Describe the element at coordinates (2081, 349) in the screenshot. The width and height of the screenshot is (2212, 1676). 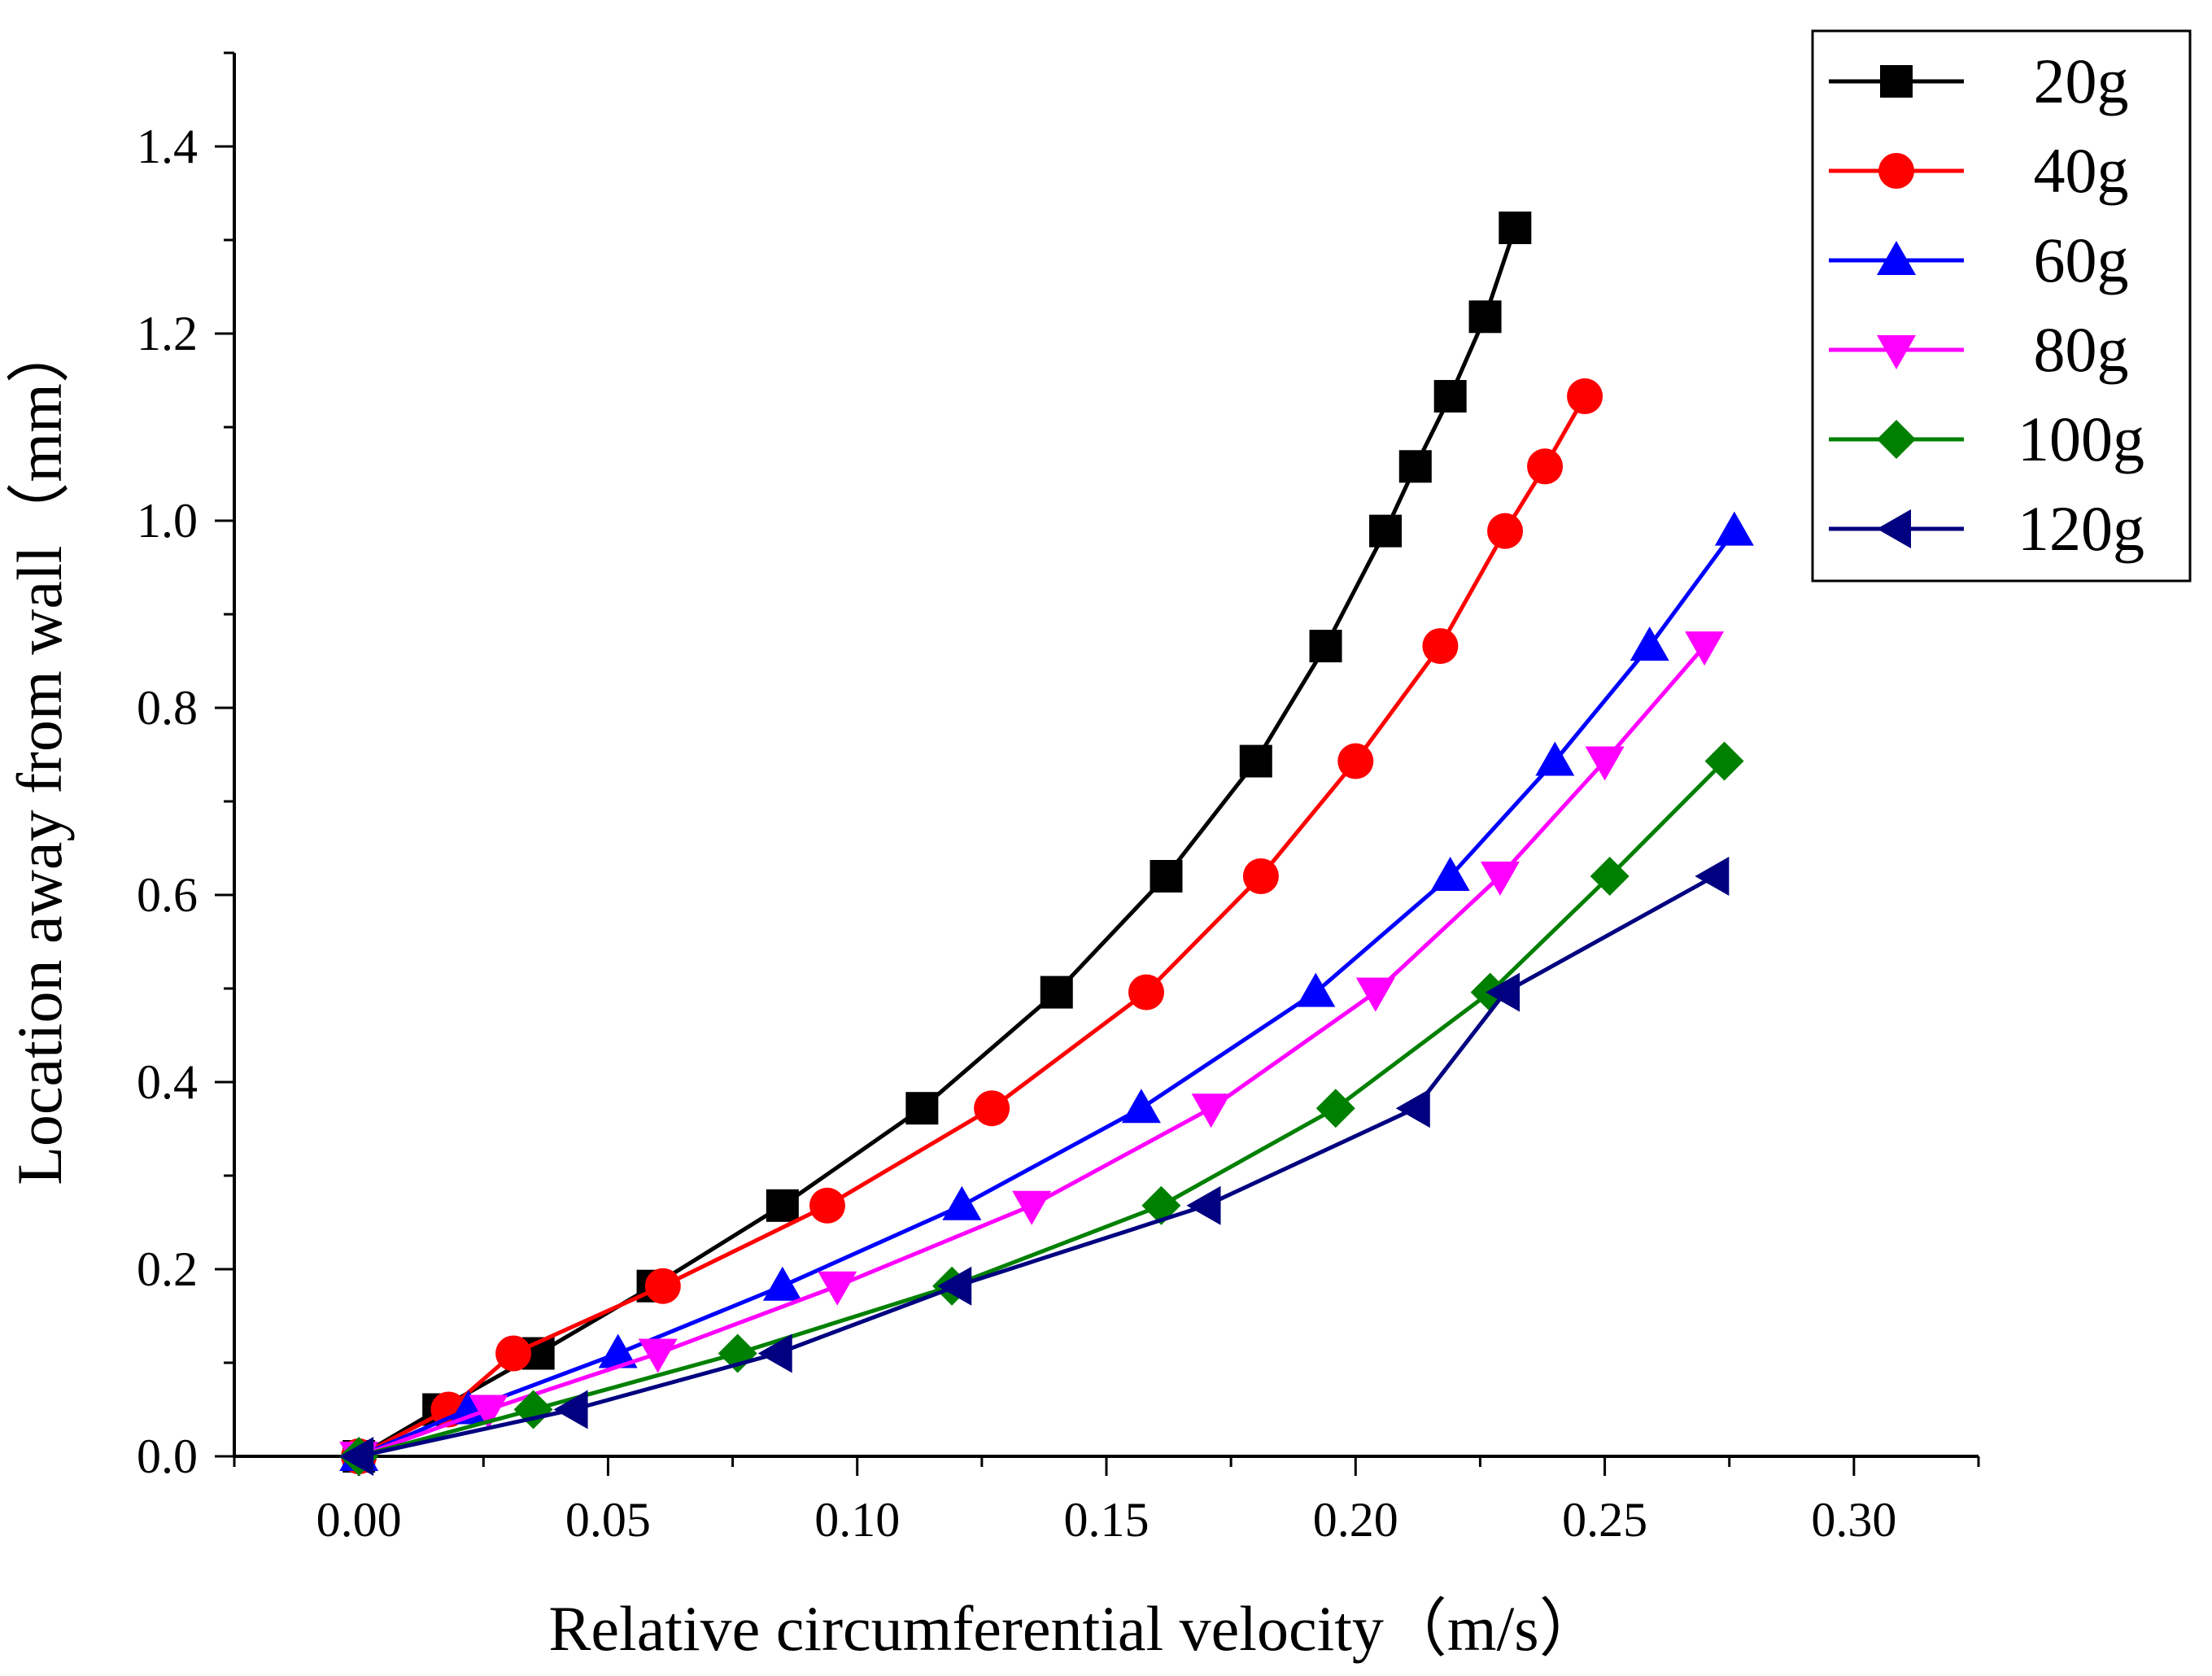
I see `legend-label: 80g` at that location.